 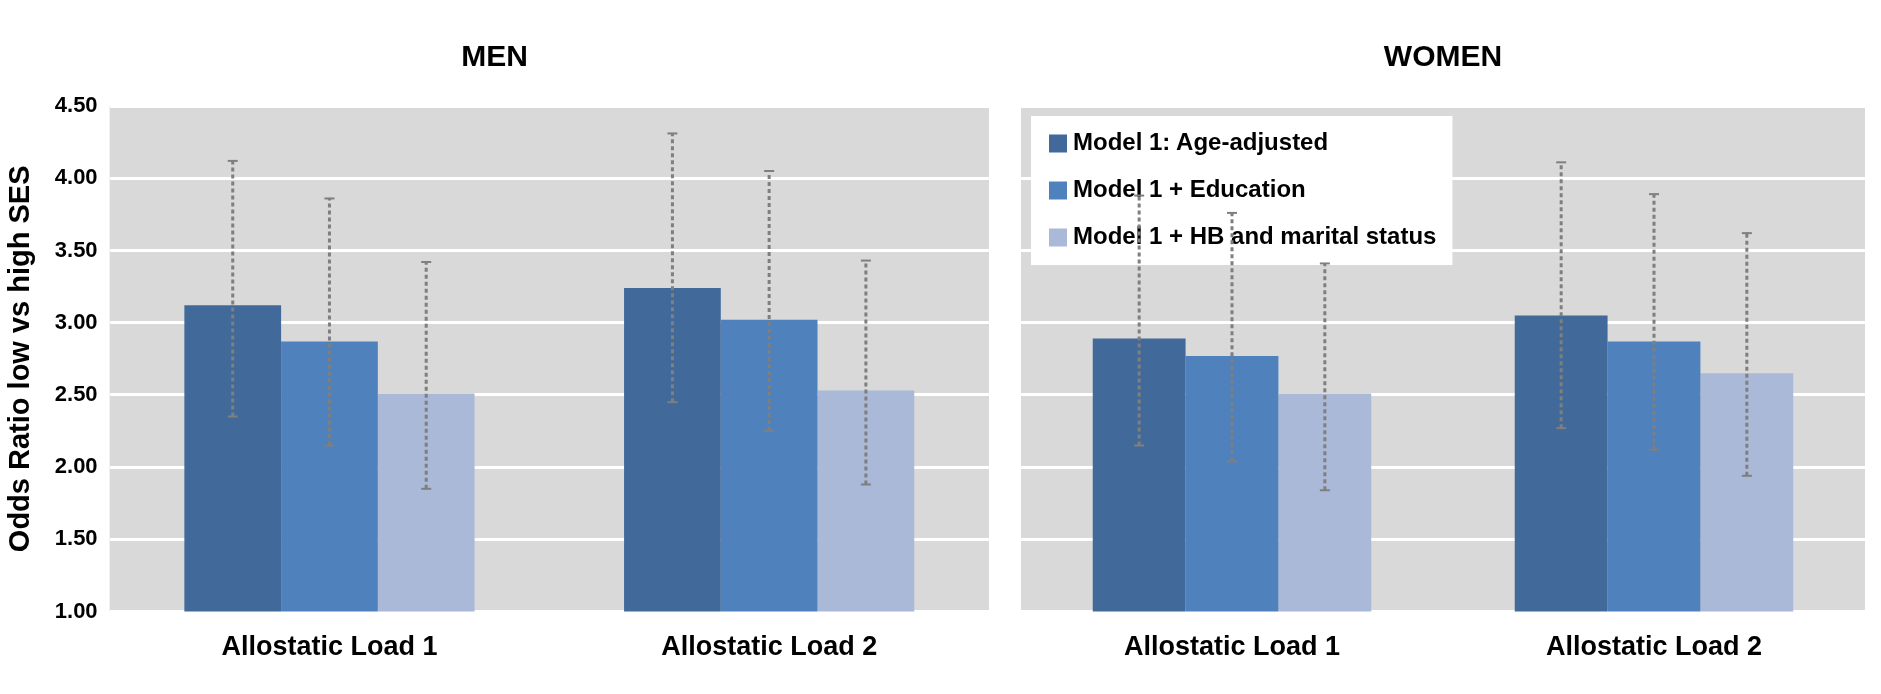 I want to click on y-tick-label: 4.50, so click(x=76, y=105).